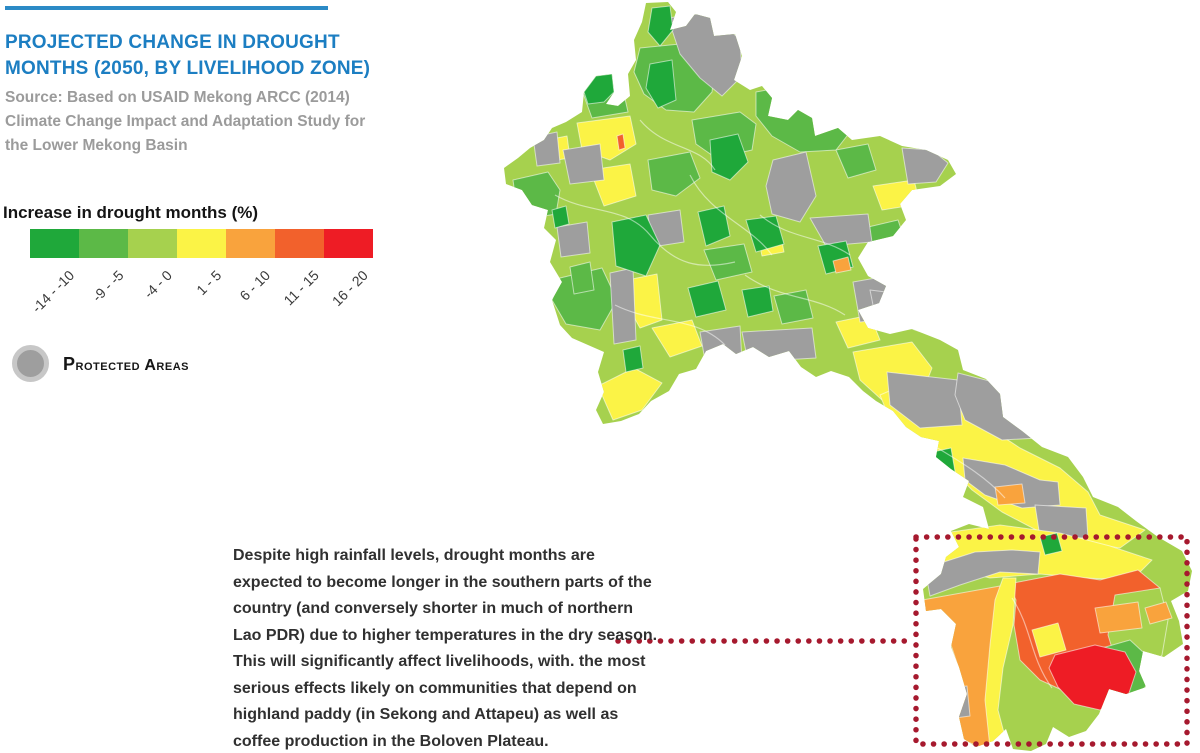  Describe the element at coordinates (172, 42) in the screenshot. I see `page-title-line1: PROJECTED CHANGE IN DROUGHT` at that location.